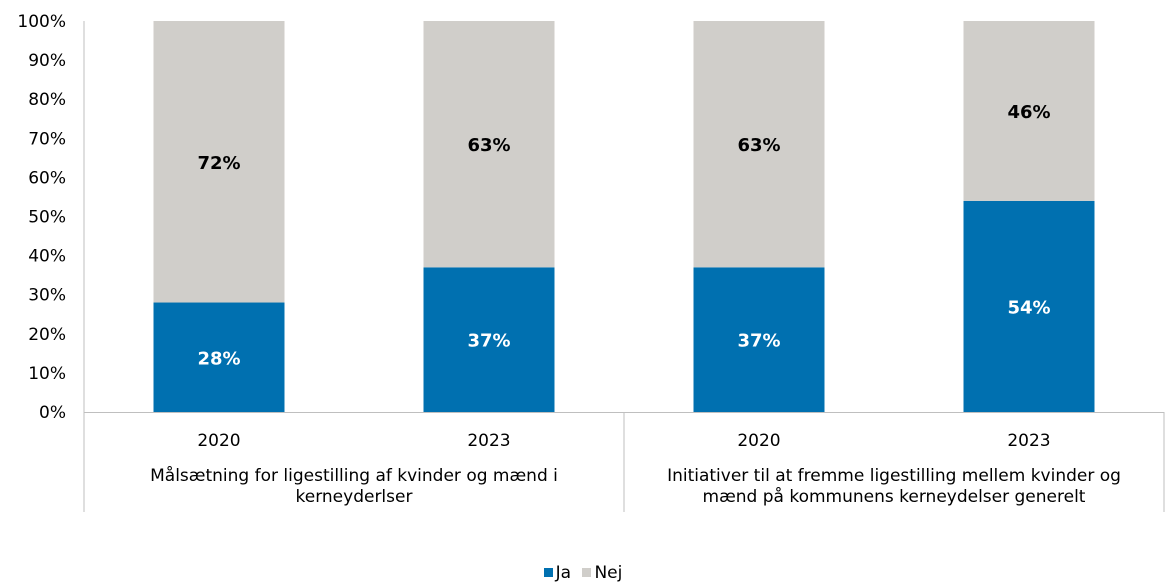 The width and height of the screenshot is (1166, 585). What do you see at coordinates (47, 61) in the screenshot?
I see `y-tick-label: 90%` at bounding box center [47, 61].